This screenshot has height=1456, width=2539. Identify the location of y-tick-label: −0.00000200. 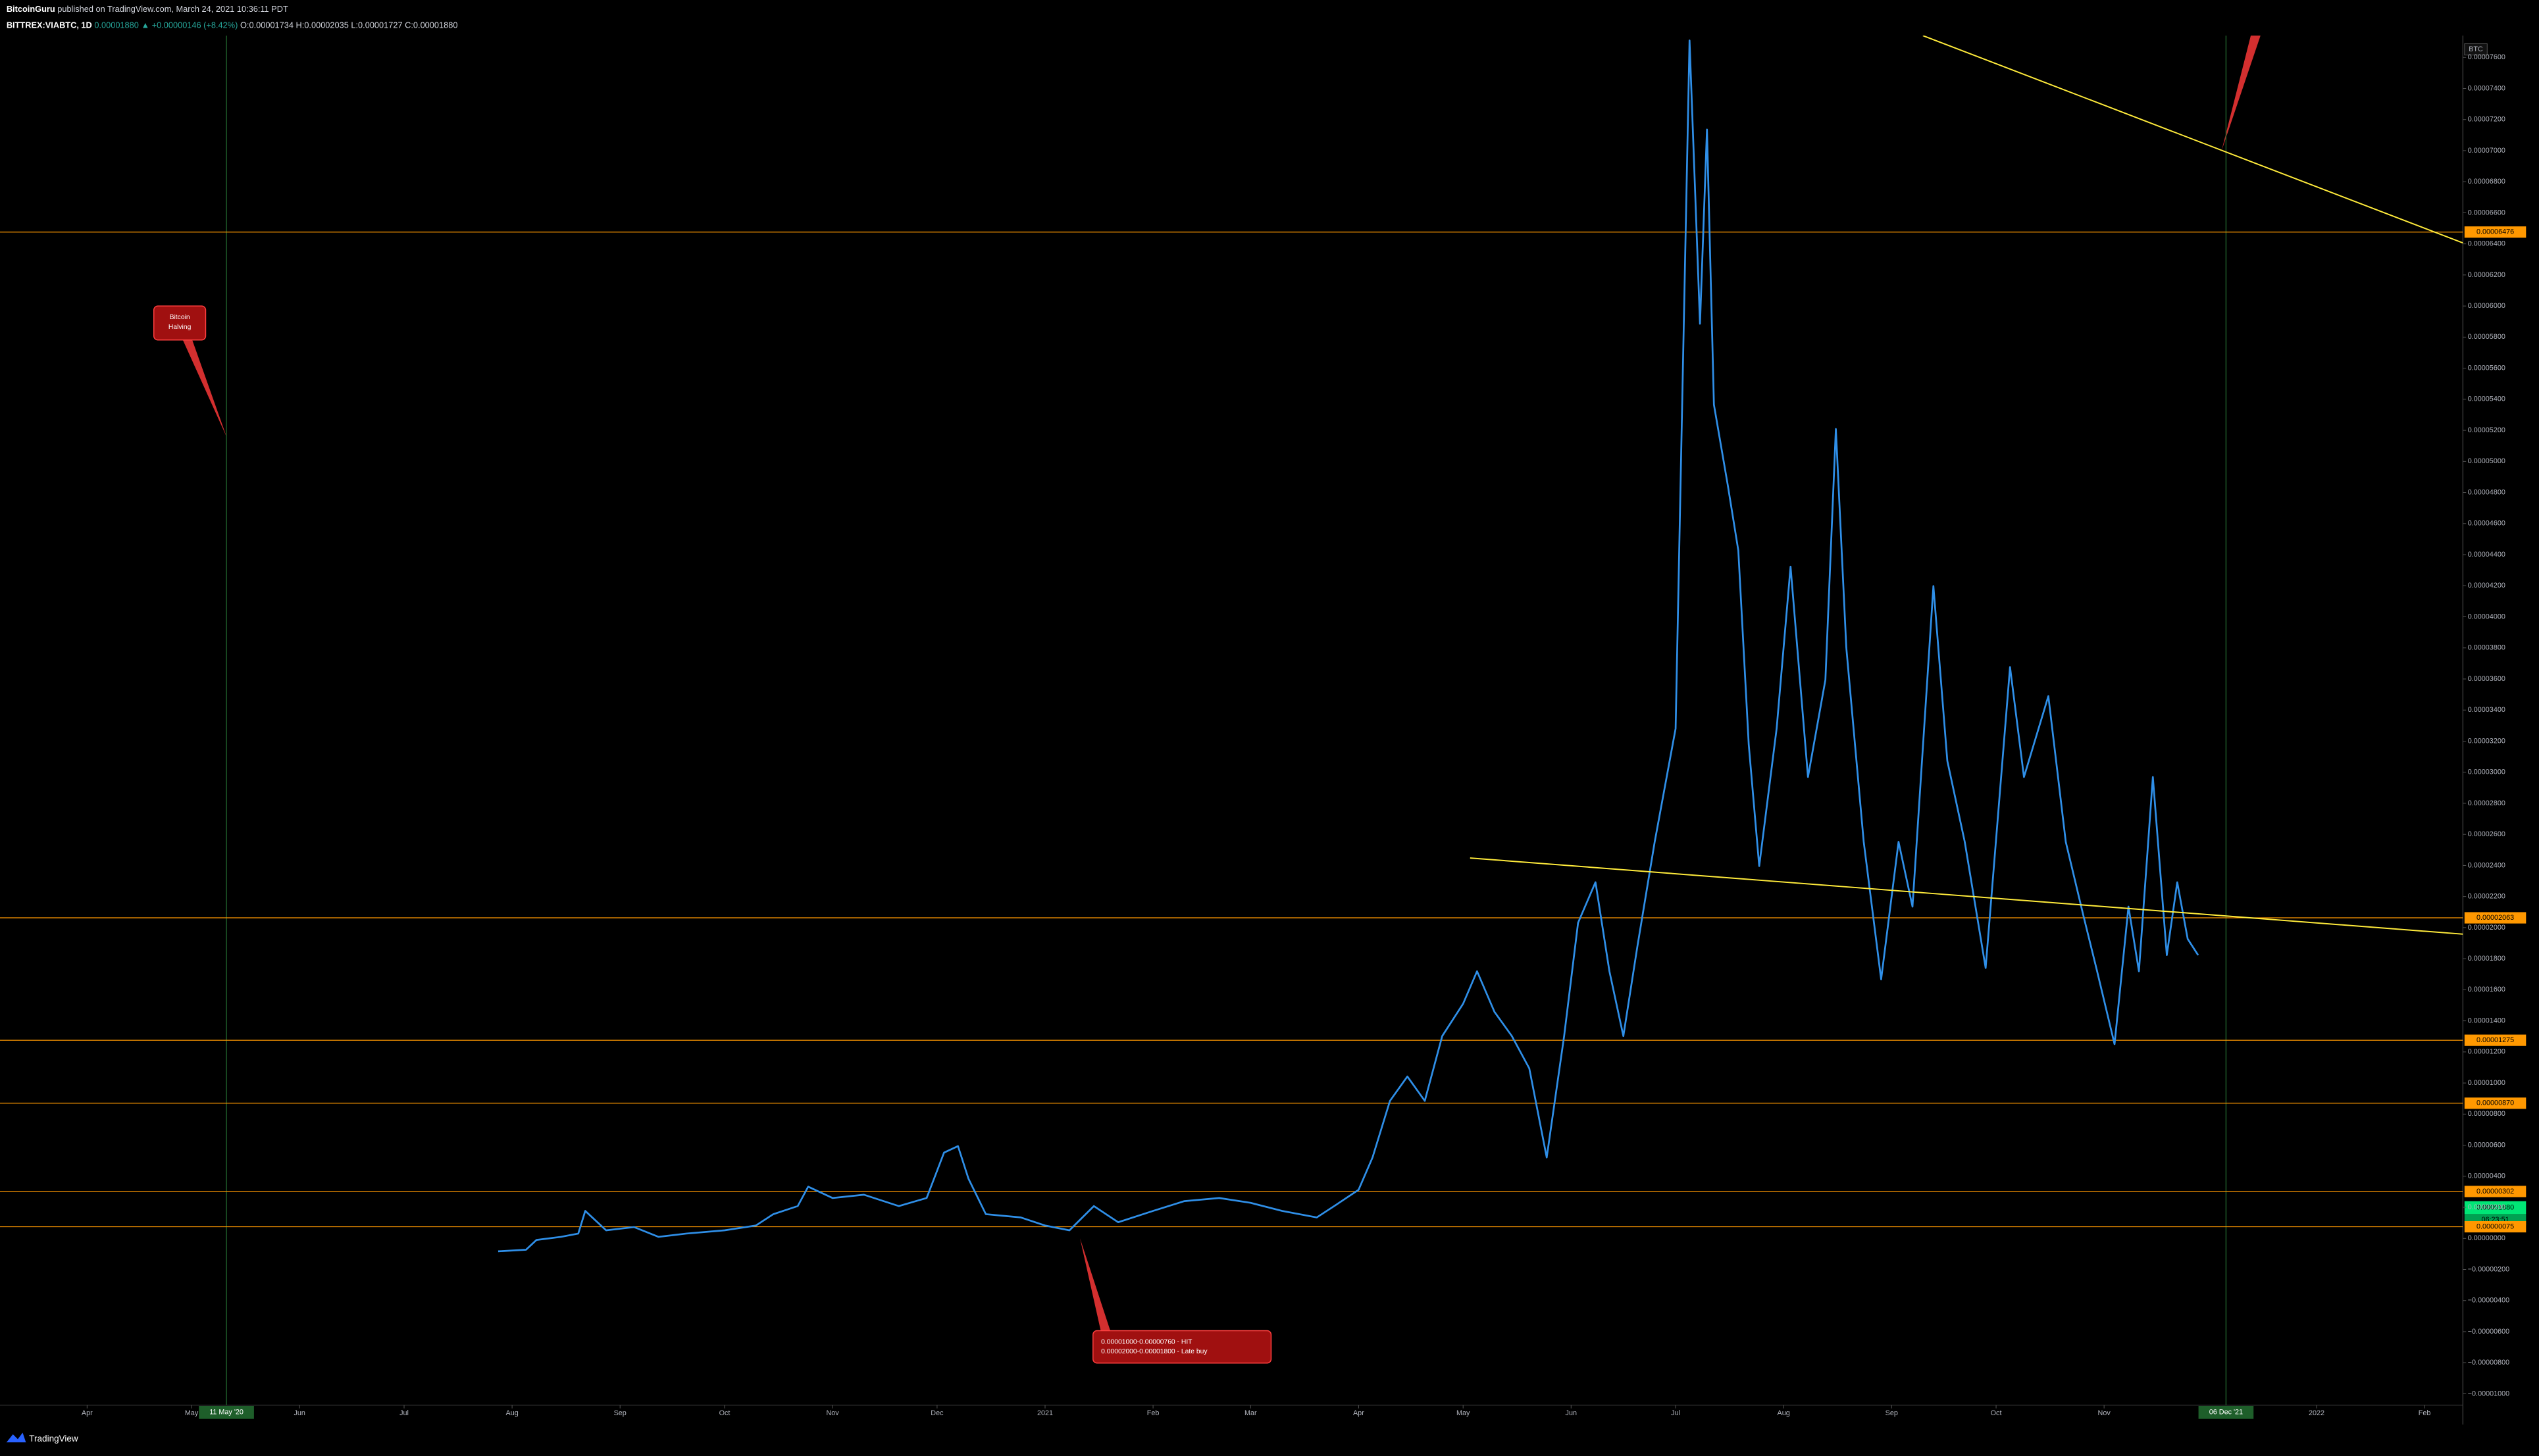
(2489, 1269).